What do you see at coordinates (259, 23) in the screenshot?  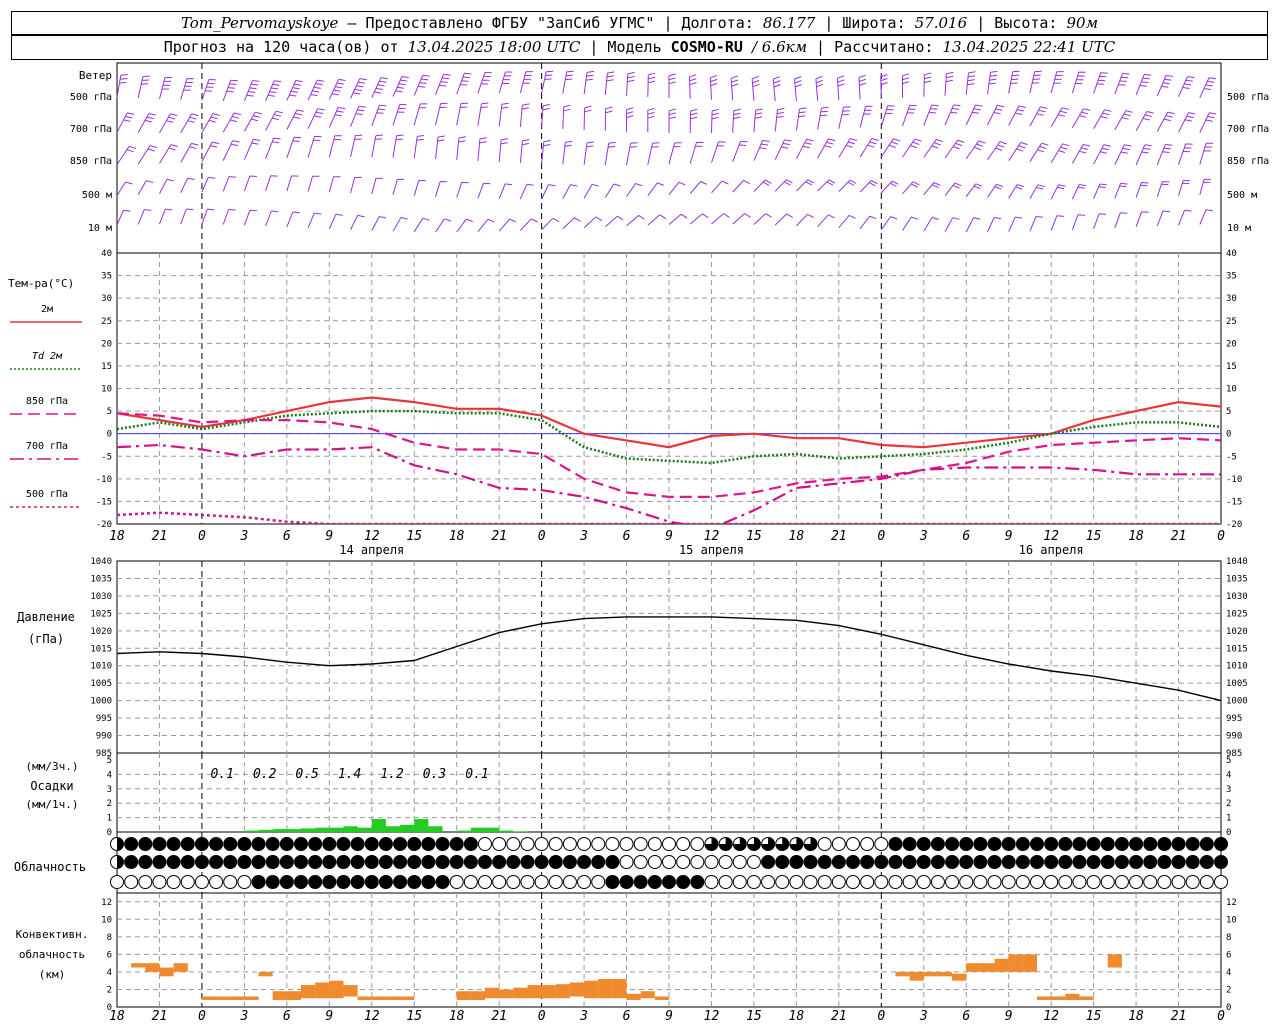 I see `station-name: Tom_Pervomayskoye` at bounding box center [259, 23].